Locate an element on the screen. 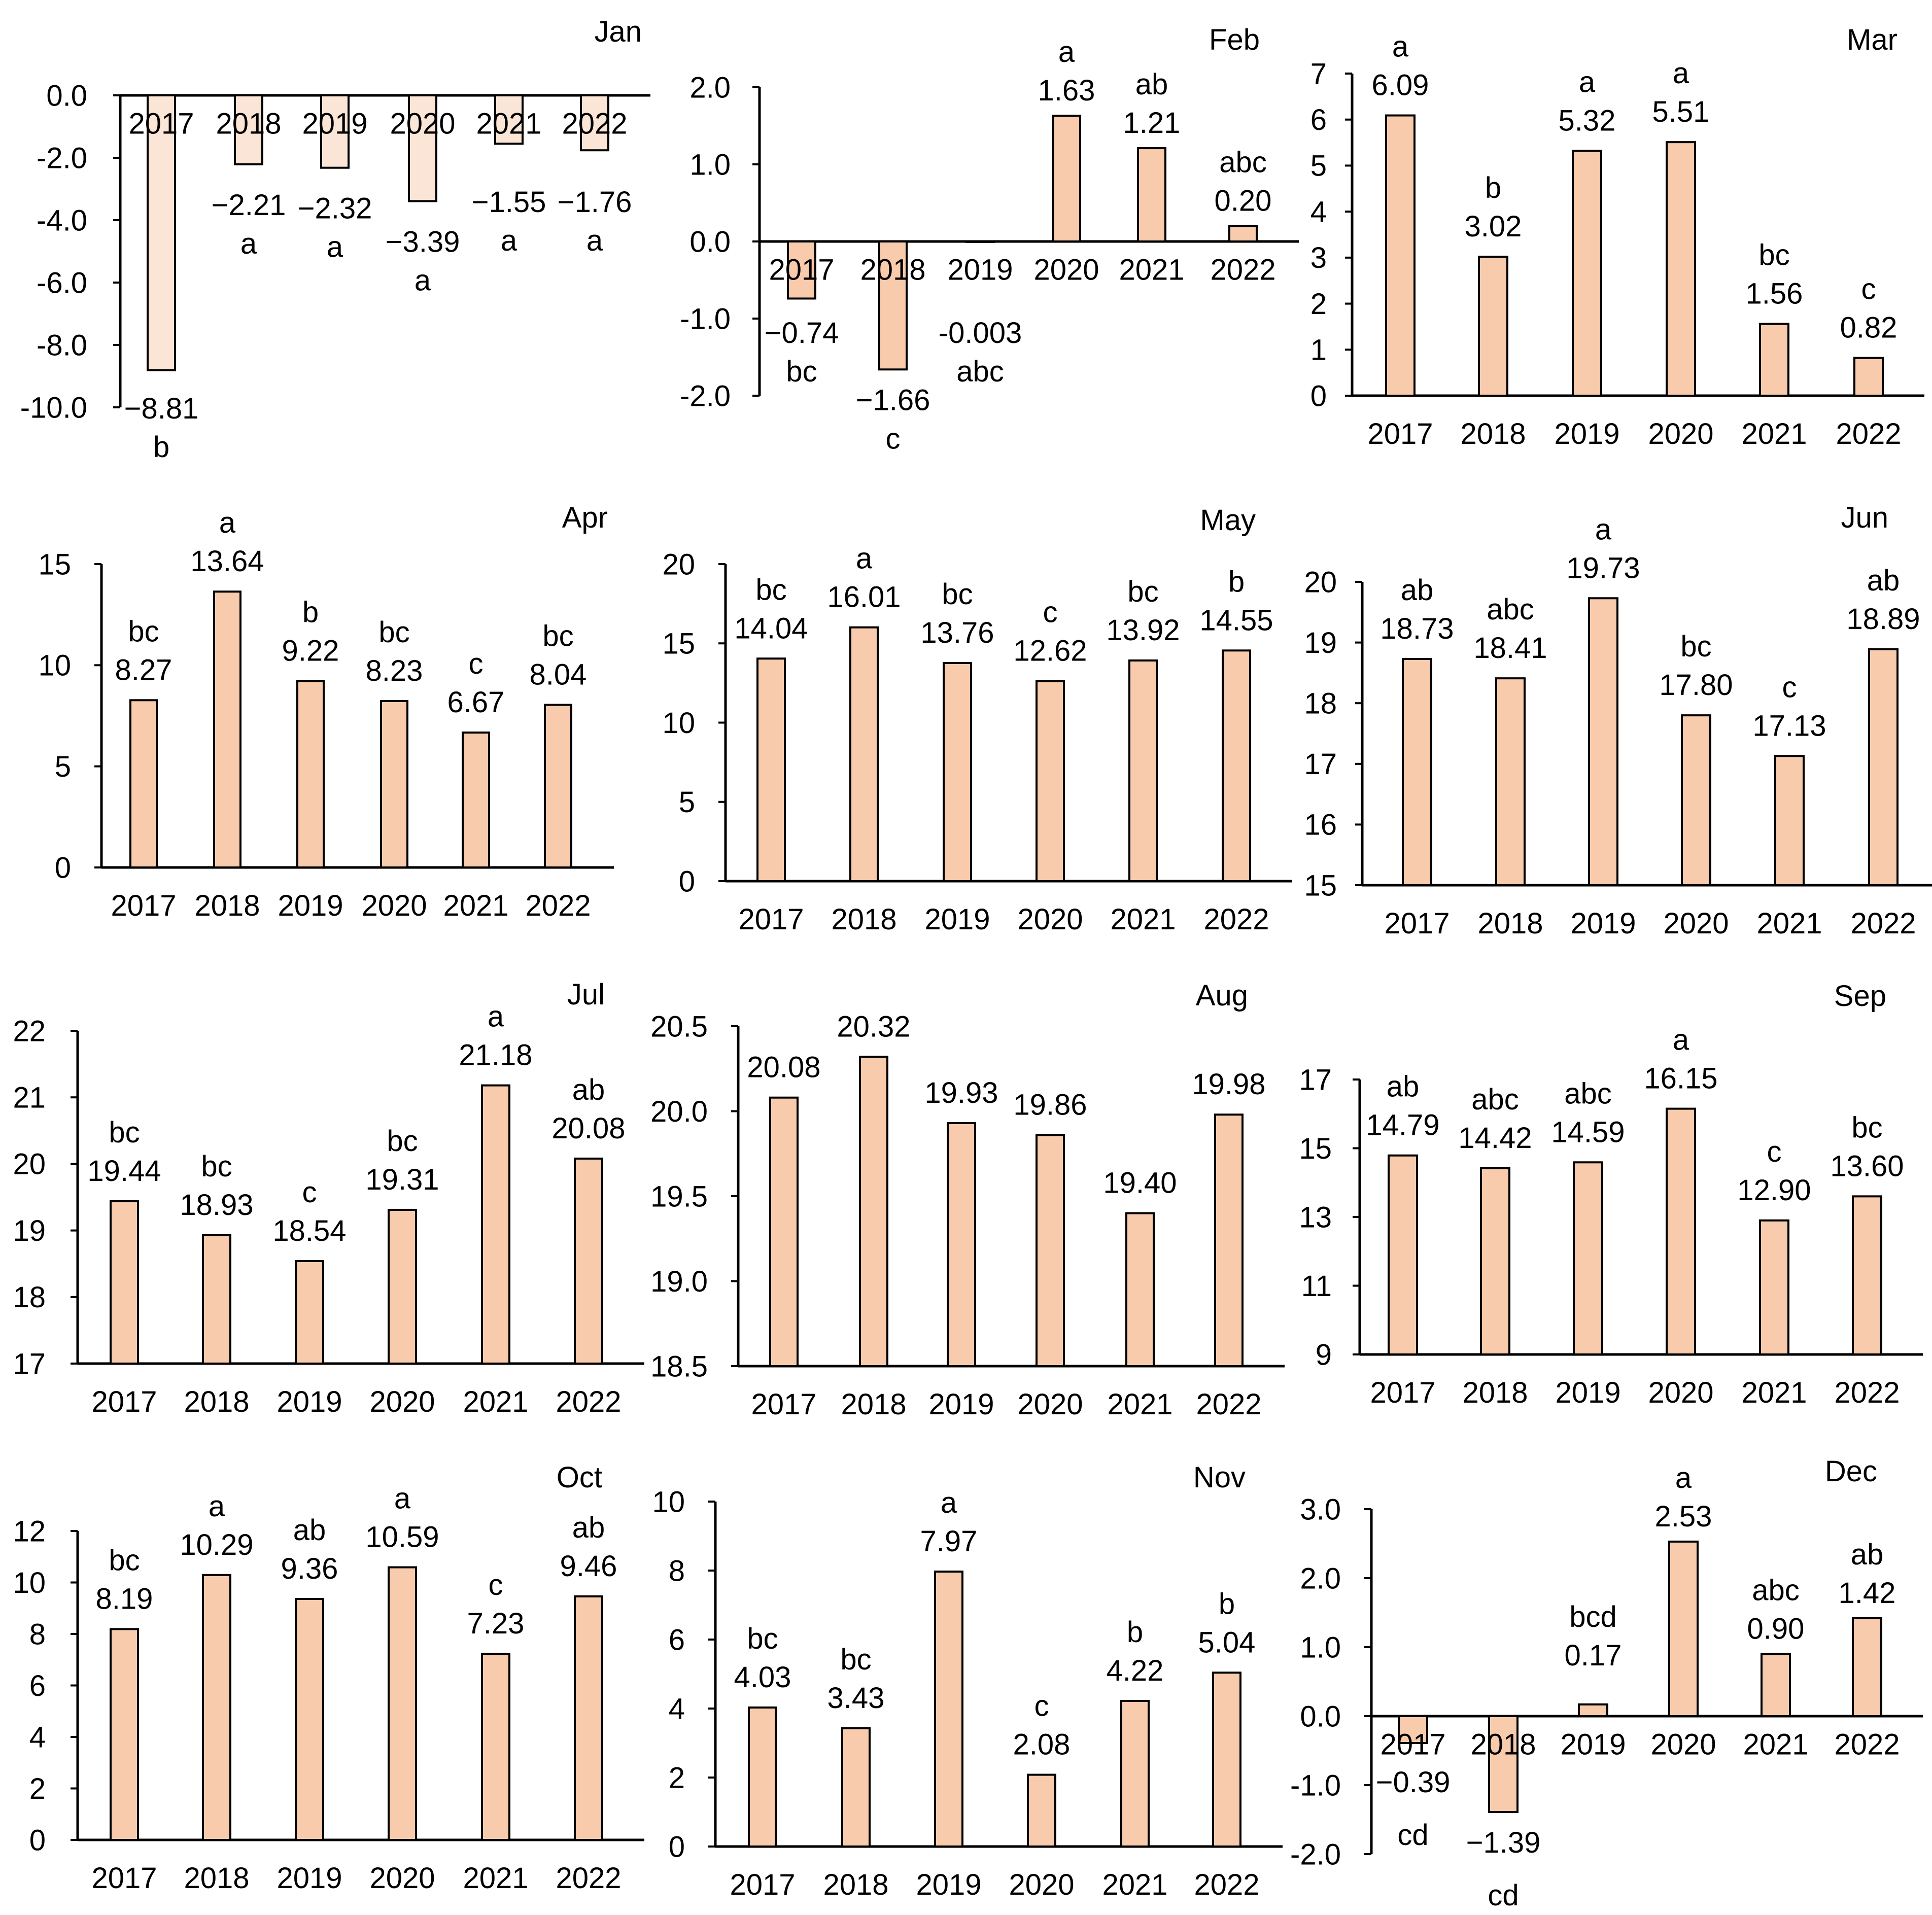 The width and height of the screenshot is (1932, 1915). y-tick-label: -2.0 is located at coordinates (62, 158).